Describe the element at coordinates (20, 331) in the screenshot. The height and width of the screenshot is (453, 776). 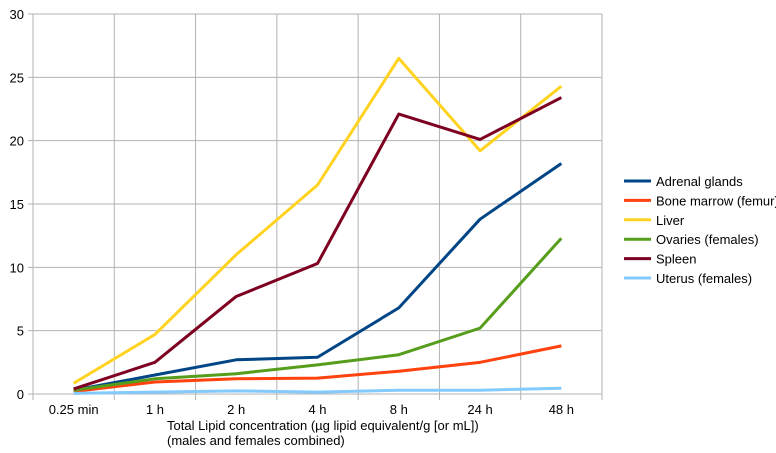
I see `y-tick-label: 5` at that location.